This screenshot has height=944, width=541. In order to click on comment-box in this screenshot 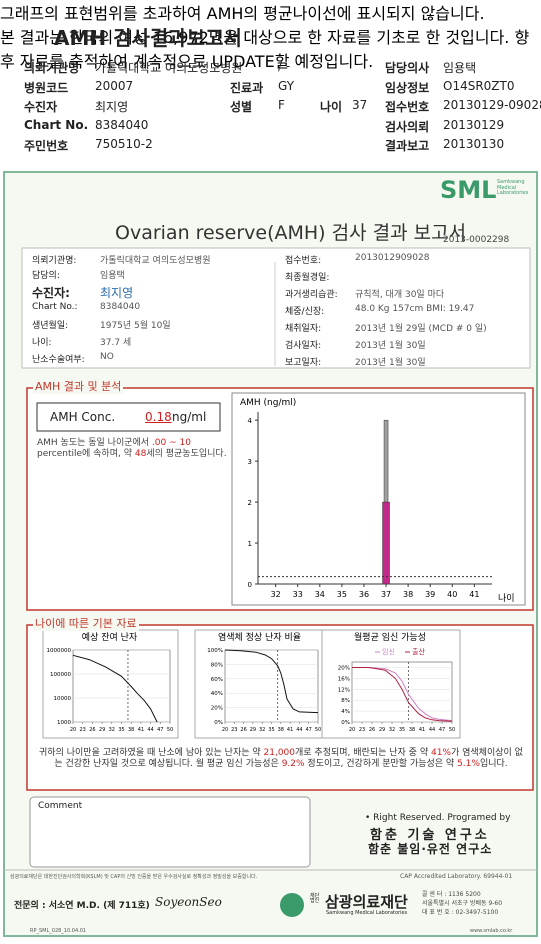, I will do `click(170, 832)`.